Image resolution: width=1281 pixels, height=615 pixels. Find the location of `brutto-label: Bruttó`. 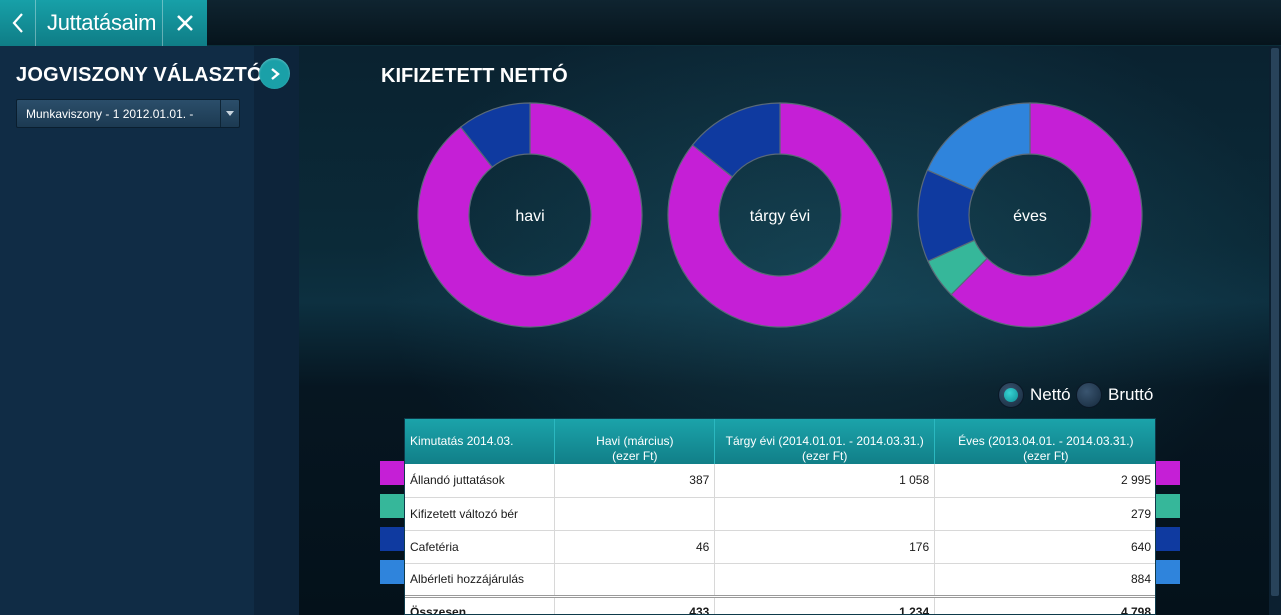

brutto-label: Bruttó is located at coordinates (1131, 394).